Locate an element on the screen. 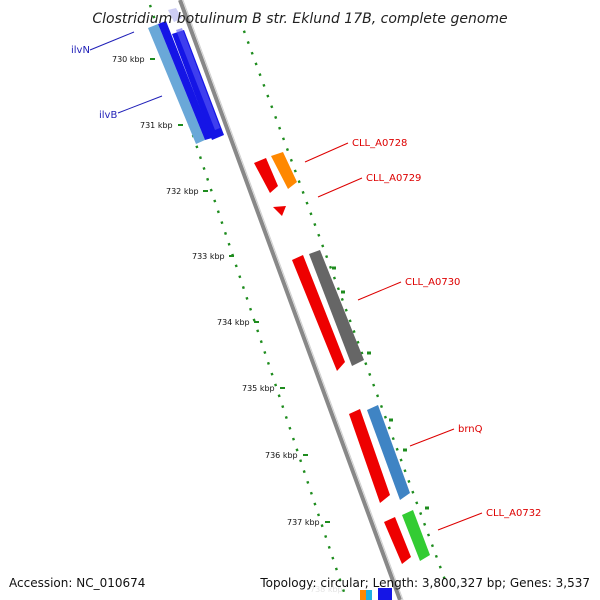  gene-ilvN is located at coordinates (176, 84).